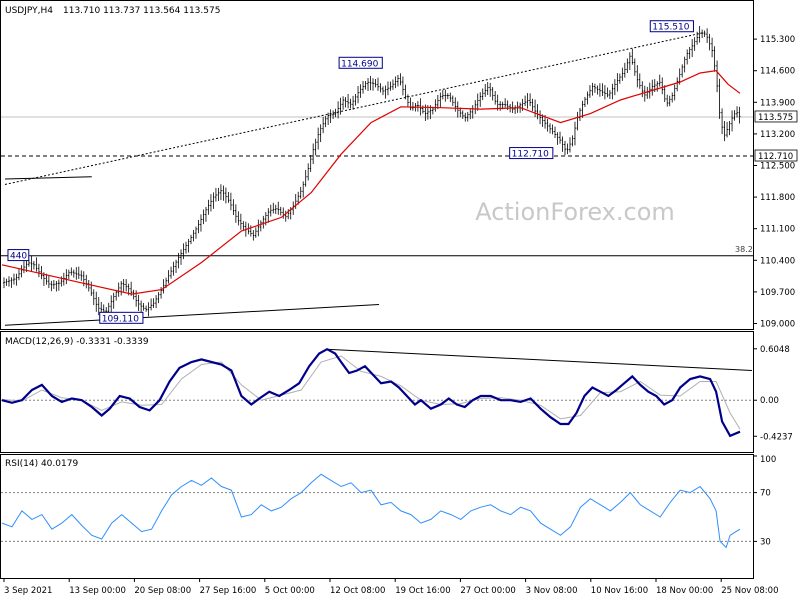 This screenshot has width=800, height=604. Describe the element at coordinates (422, 591) in the screenshot. I see `time-axis-label: 19 Oct 16:00` at that location.